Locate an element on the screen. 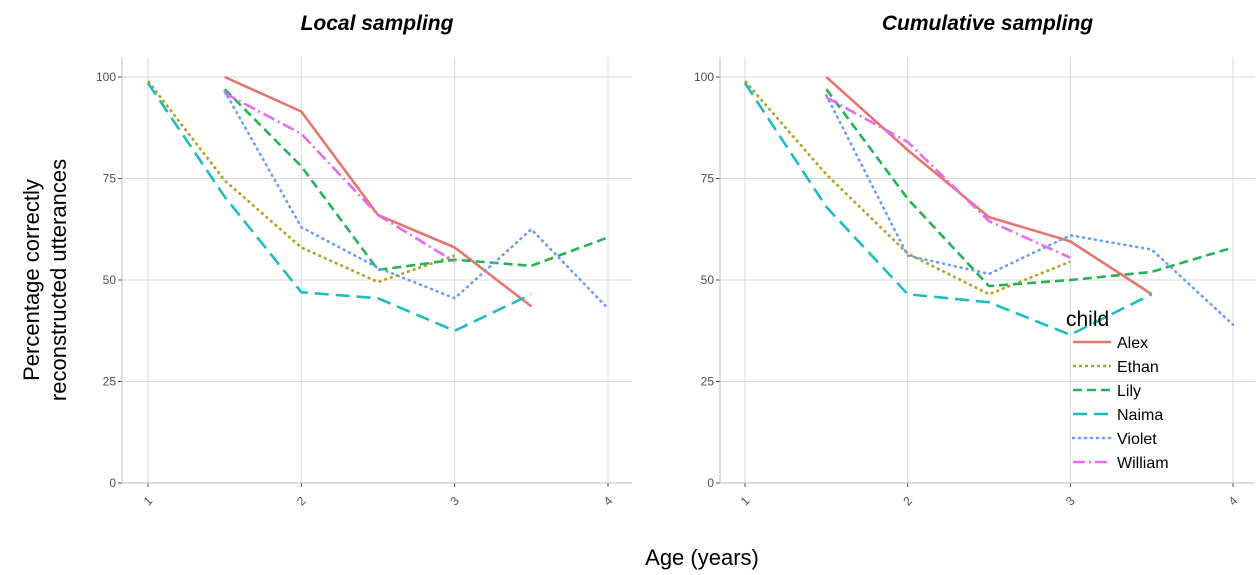 This screenshot has width=1258, height=575. legend-label-william: William is located at coordinates (1143, 463).